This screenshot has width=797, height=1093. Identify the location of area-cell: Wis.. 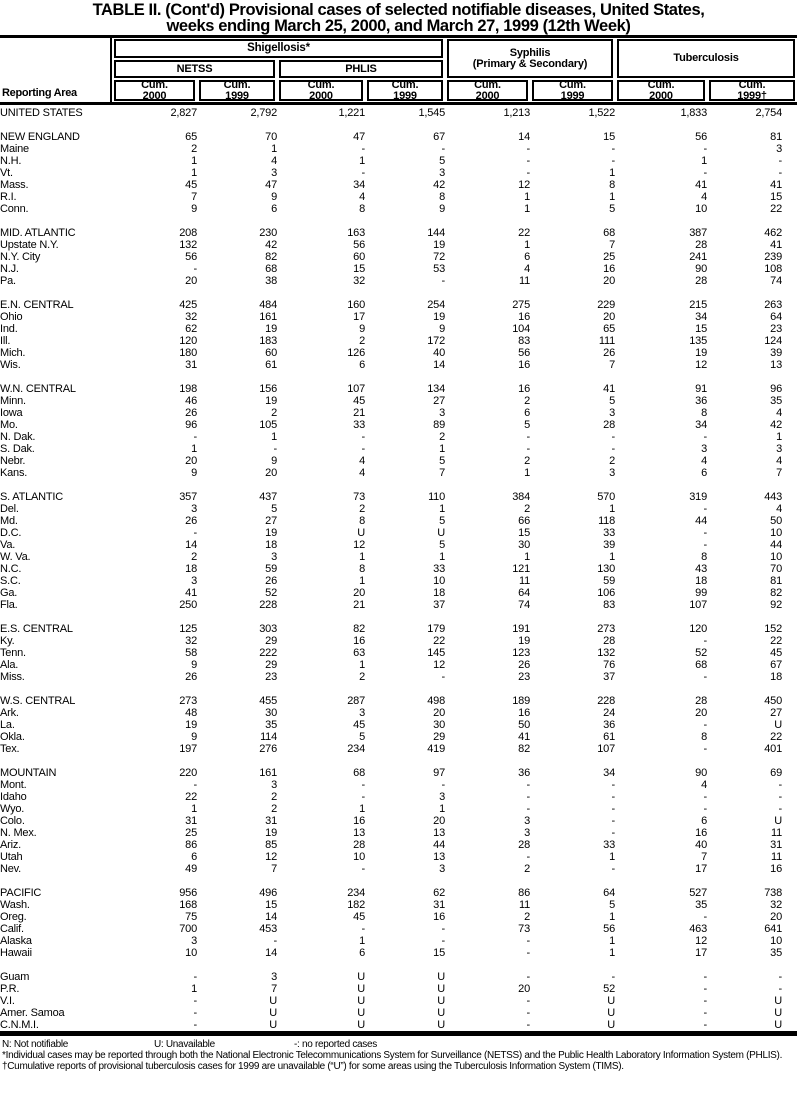
(10, 365).